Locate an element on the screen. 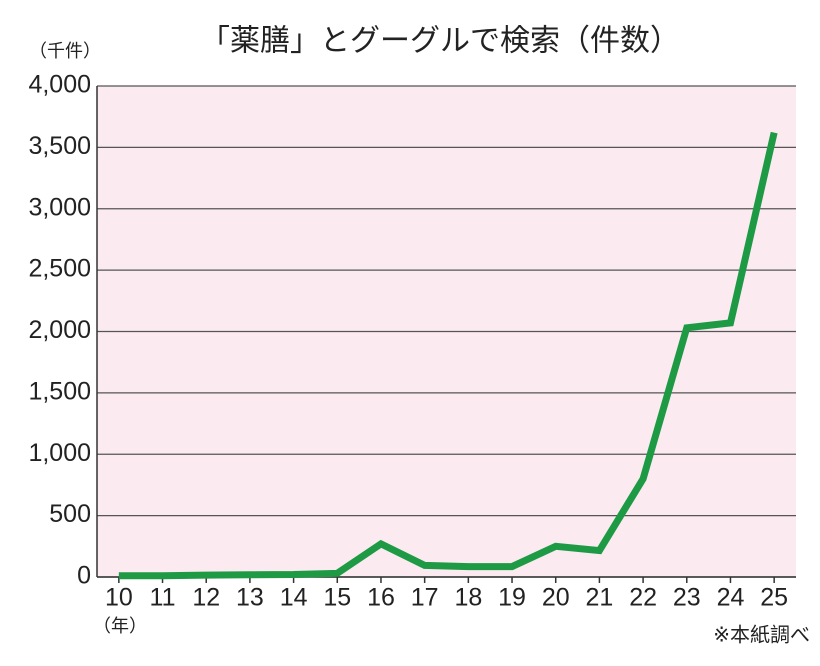  x-tick-label: 14 is located at coordinates (294, 598).